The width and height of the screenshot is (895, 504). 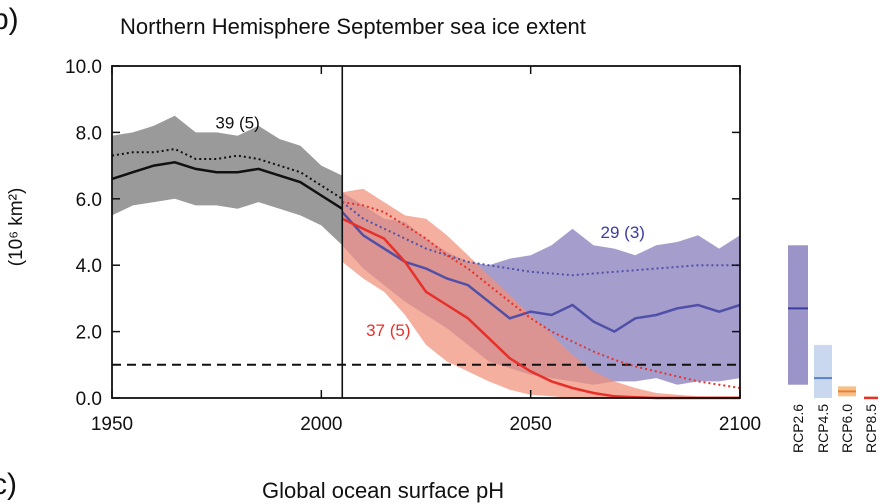 What do you see at coordinates (8, 484) in the screenshot?
I see `panel-letter-c: c)` at bounding box center [8, 484].